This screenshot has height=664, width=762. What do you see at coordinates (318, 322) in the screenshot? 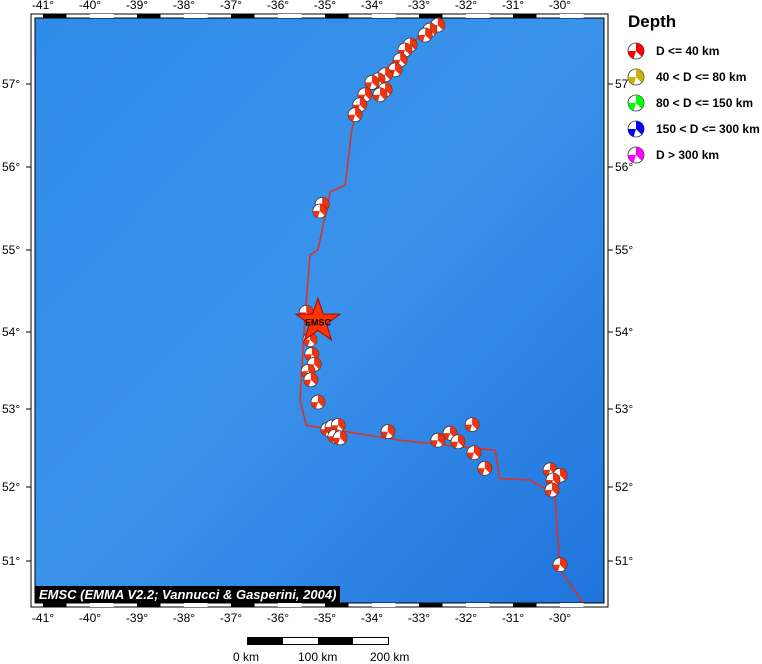
I see `epicenter-label: EMSC` at bounding box center [318, 322].